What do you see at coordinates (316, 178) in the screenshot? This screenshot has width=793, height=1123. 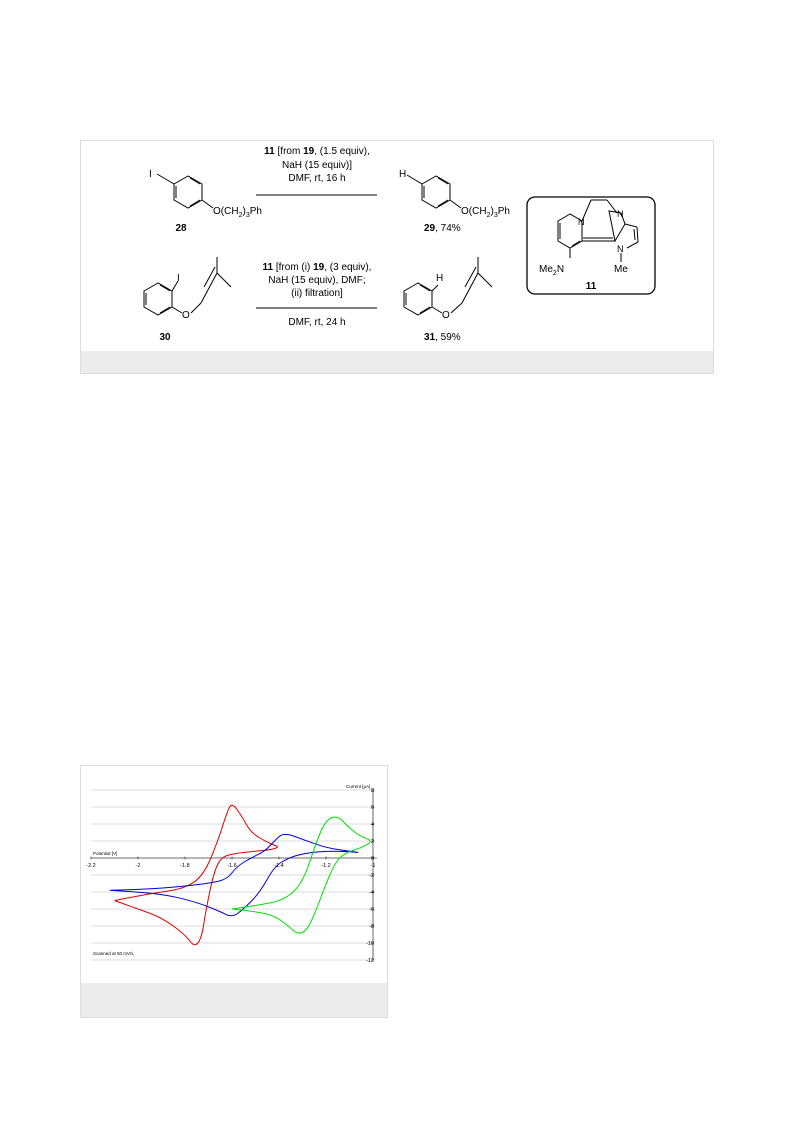 I see `reagent-1-line3: DMF, rt, 16 h` at bounding box center [316, 178].